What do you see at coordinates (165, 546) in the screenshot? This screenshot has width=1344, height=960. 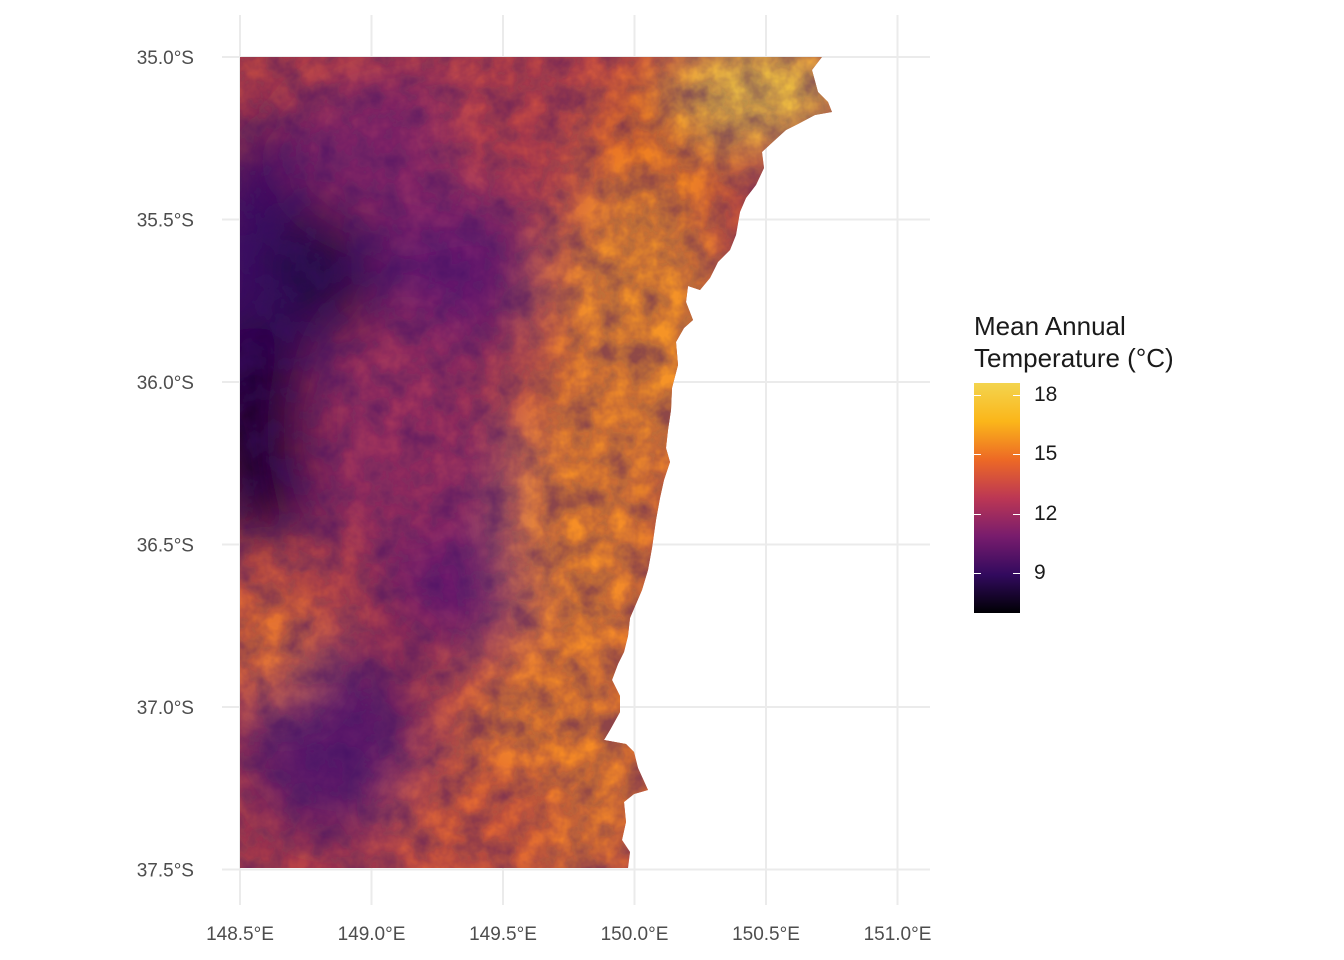 I see `y-tick-label: 36.5°S` at bounding box center [165, 546].